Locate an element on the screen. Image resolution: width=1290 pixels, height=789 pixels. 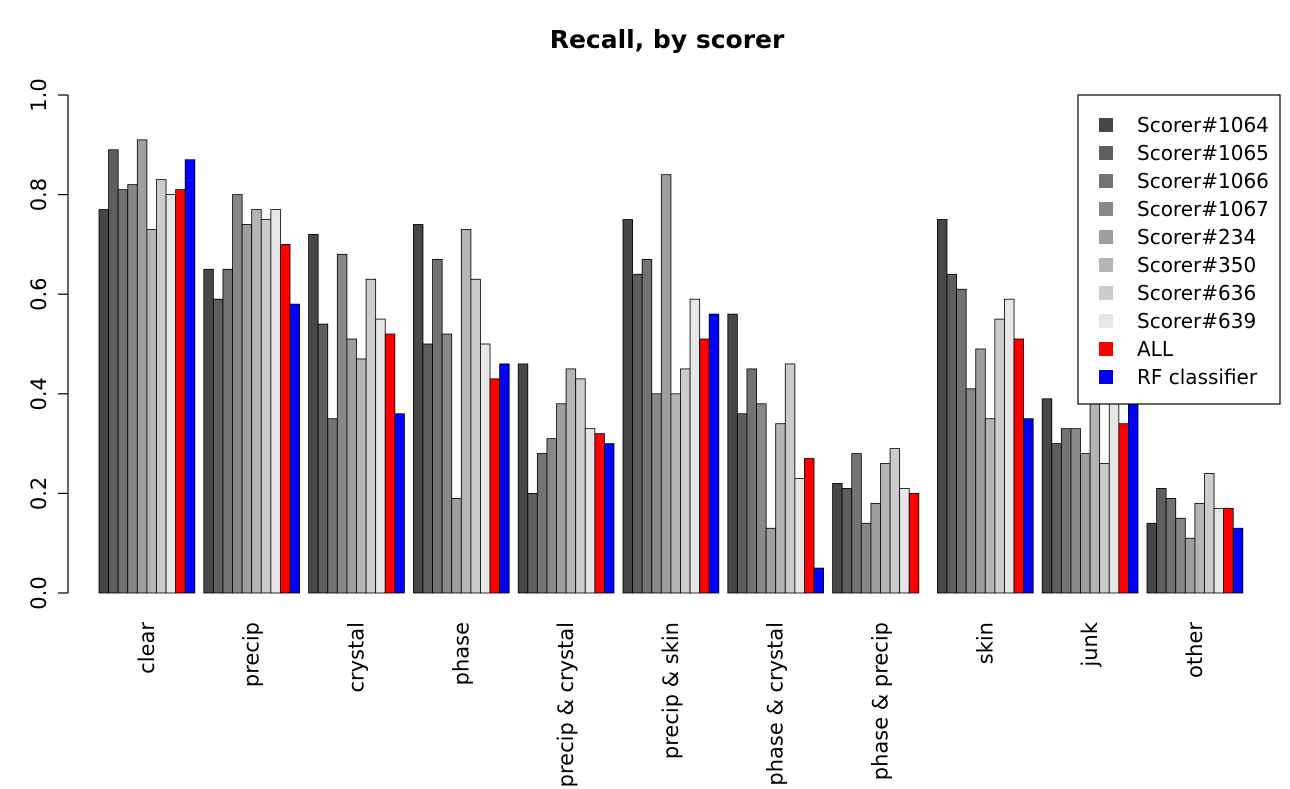
category-label: precip & crystal is located at coordinates (566, 704).